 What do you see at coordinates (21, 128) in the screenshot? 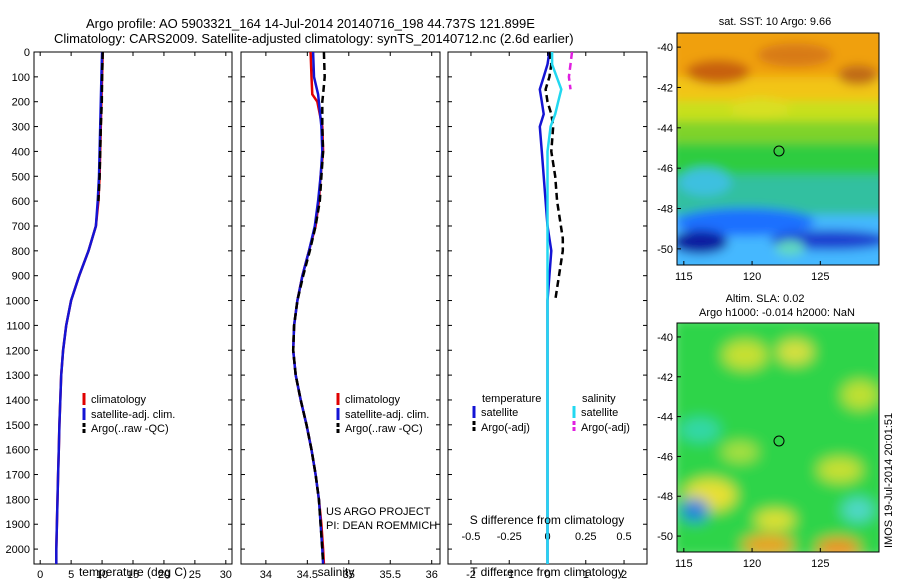
I see `y-tick-label: 300` at bounding box center [21, 128].